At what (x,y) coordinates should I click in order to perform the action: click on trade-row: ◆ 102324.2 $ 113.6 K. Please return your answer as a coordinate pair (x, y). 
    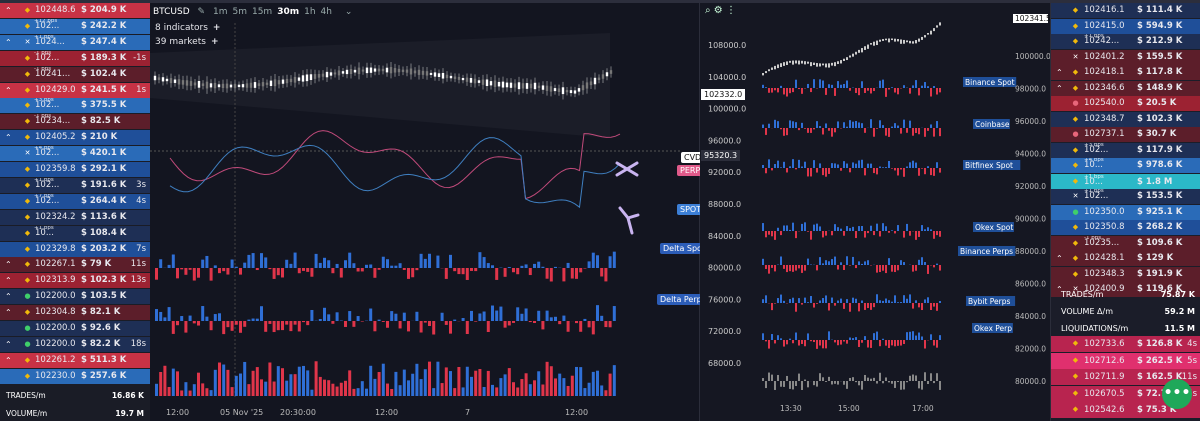
    Looking at the image, I should click on (75, 217).